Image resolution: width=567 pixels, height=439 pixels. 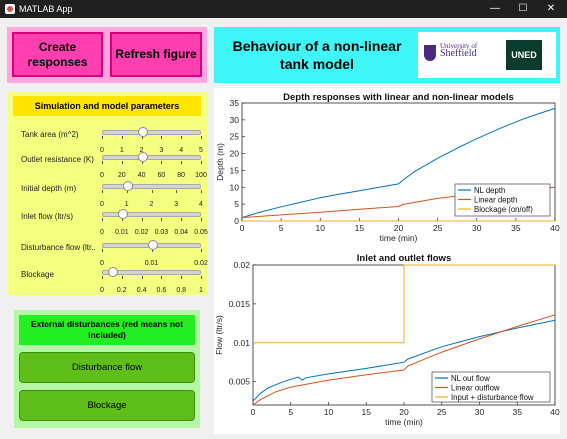 What do you see at coordinates (495, 8) in the screenshot?
I see `minimize-button: —` at bounding box center [495, 8].